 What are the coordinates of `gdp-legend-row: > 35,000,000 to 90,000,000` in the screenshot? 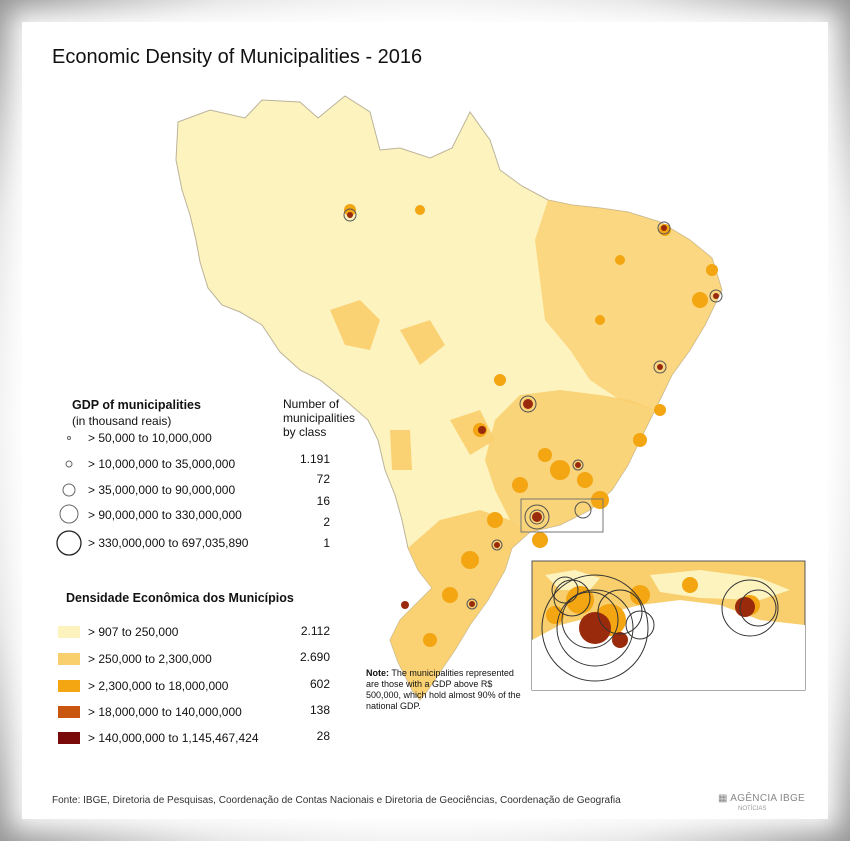 It's located at (162, 490).